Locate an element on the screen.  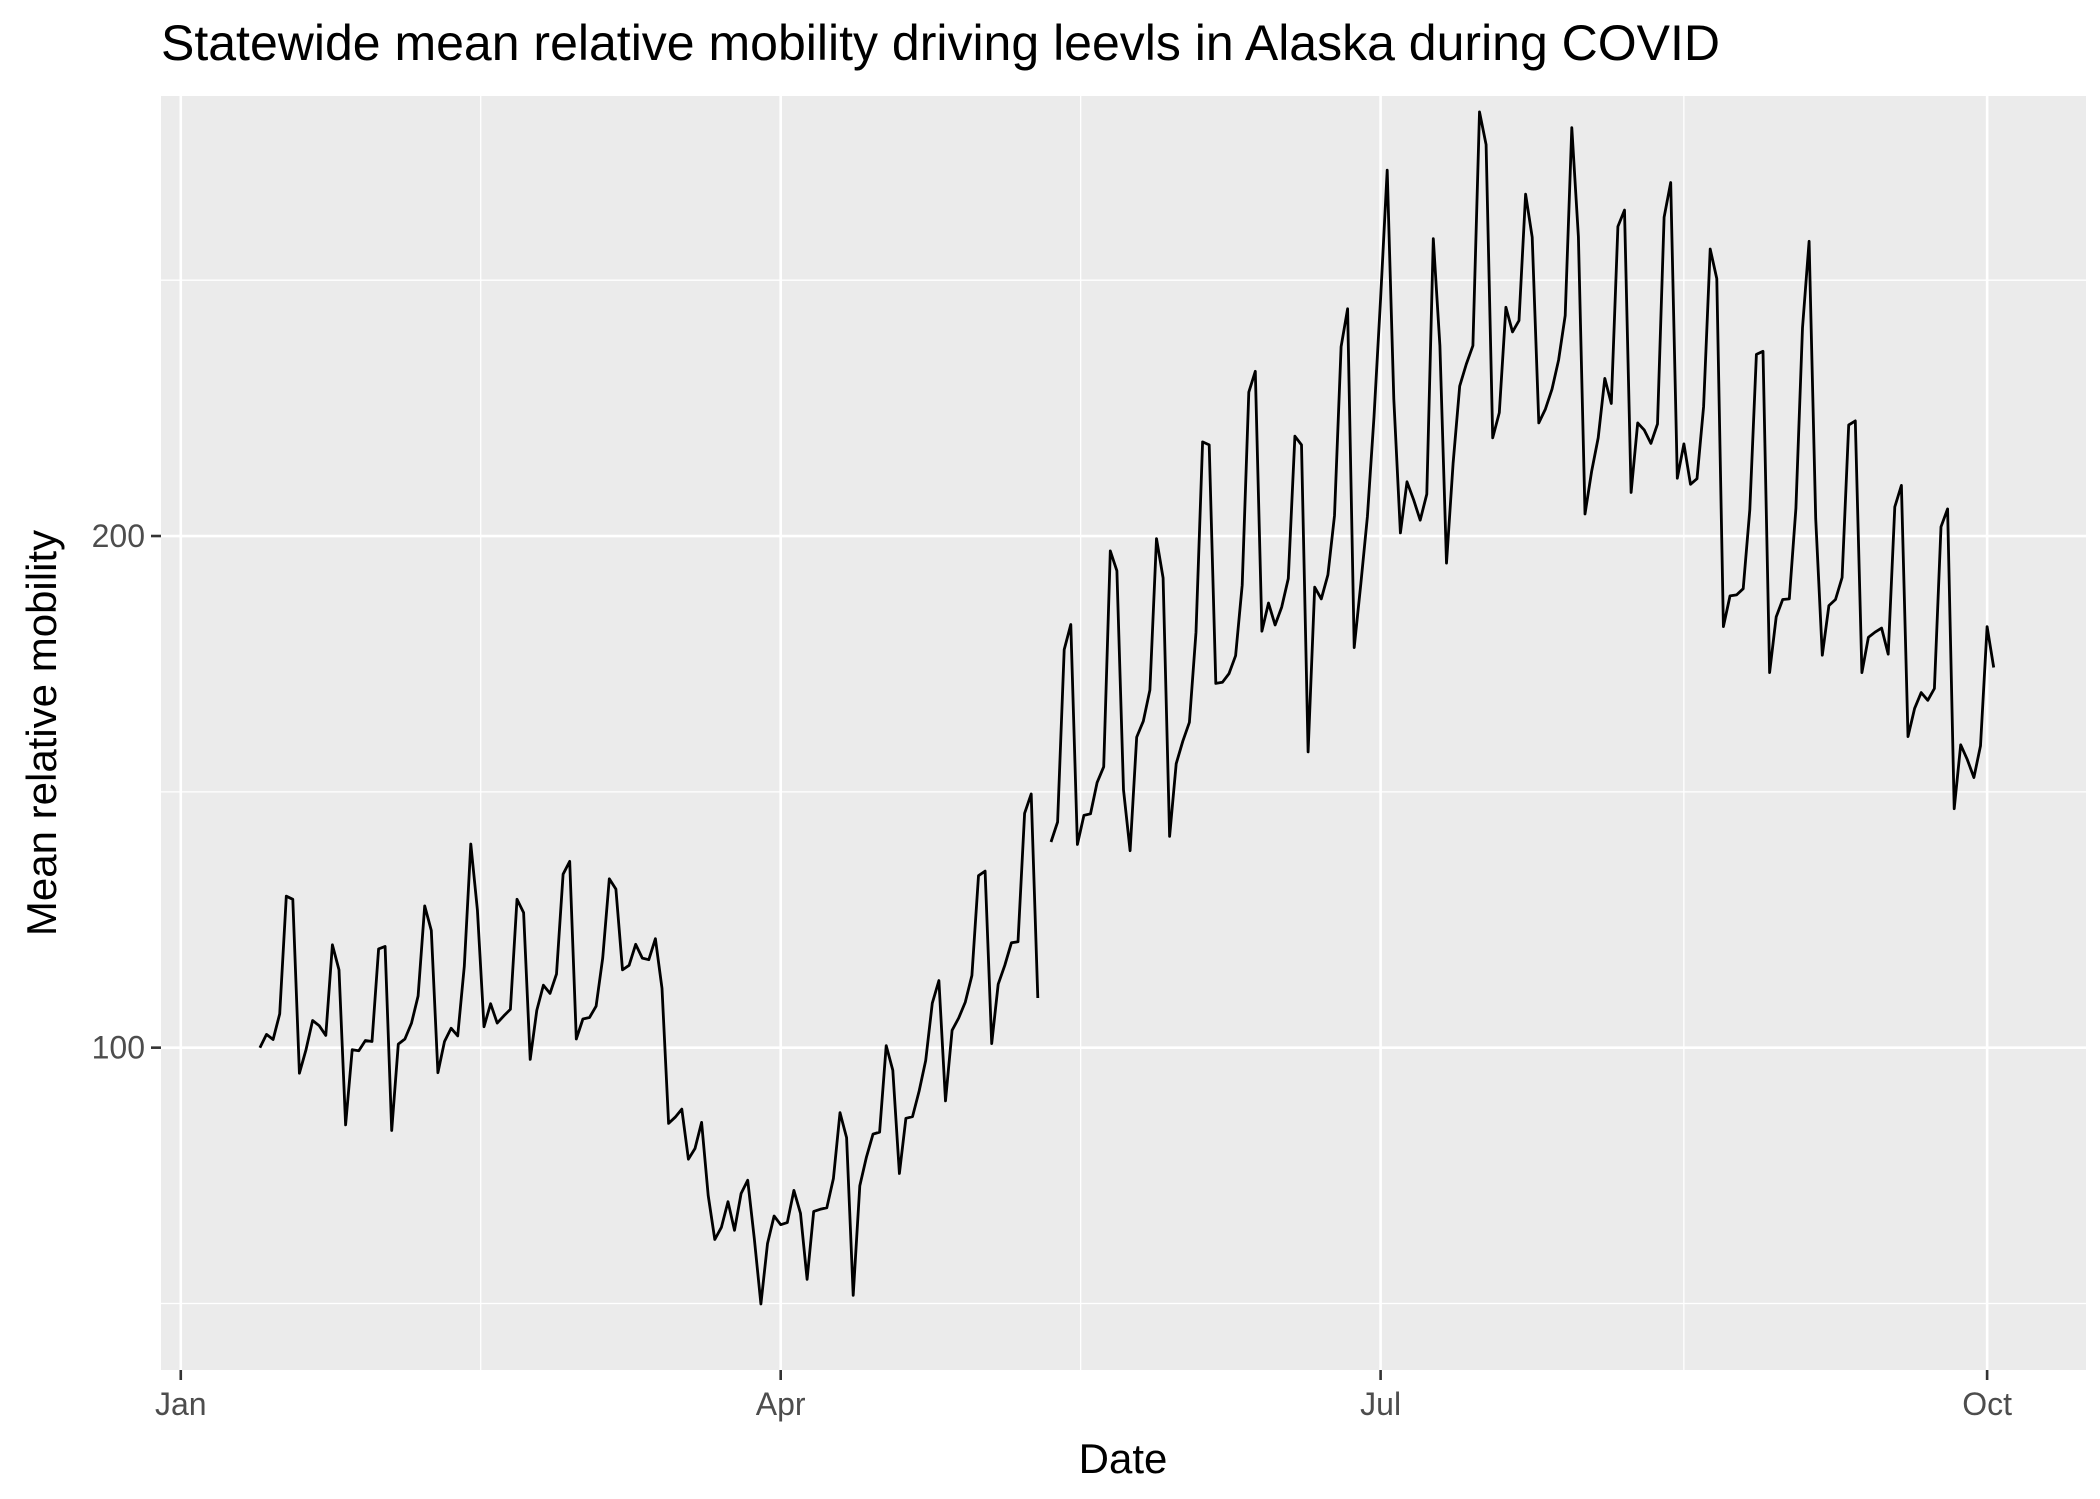
y-tick-label: 100 is located at coordinates (118, 1048).